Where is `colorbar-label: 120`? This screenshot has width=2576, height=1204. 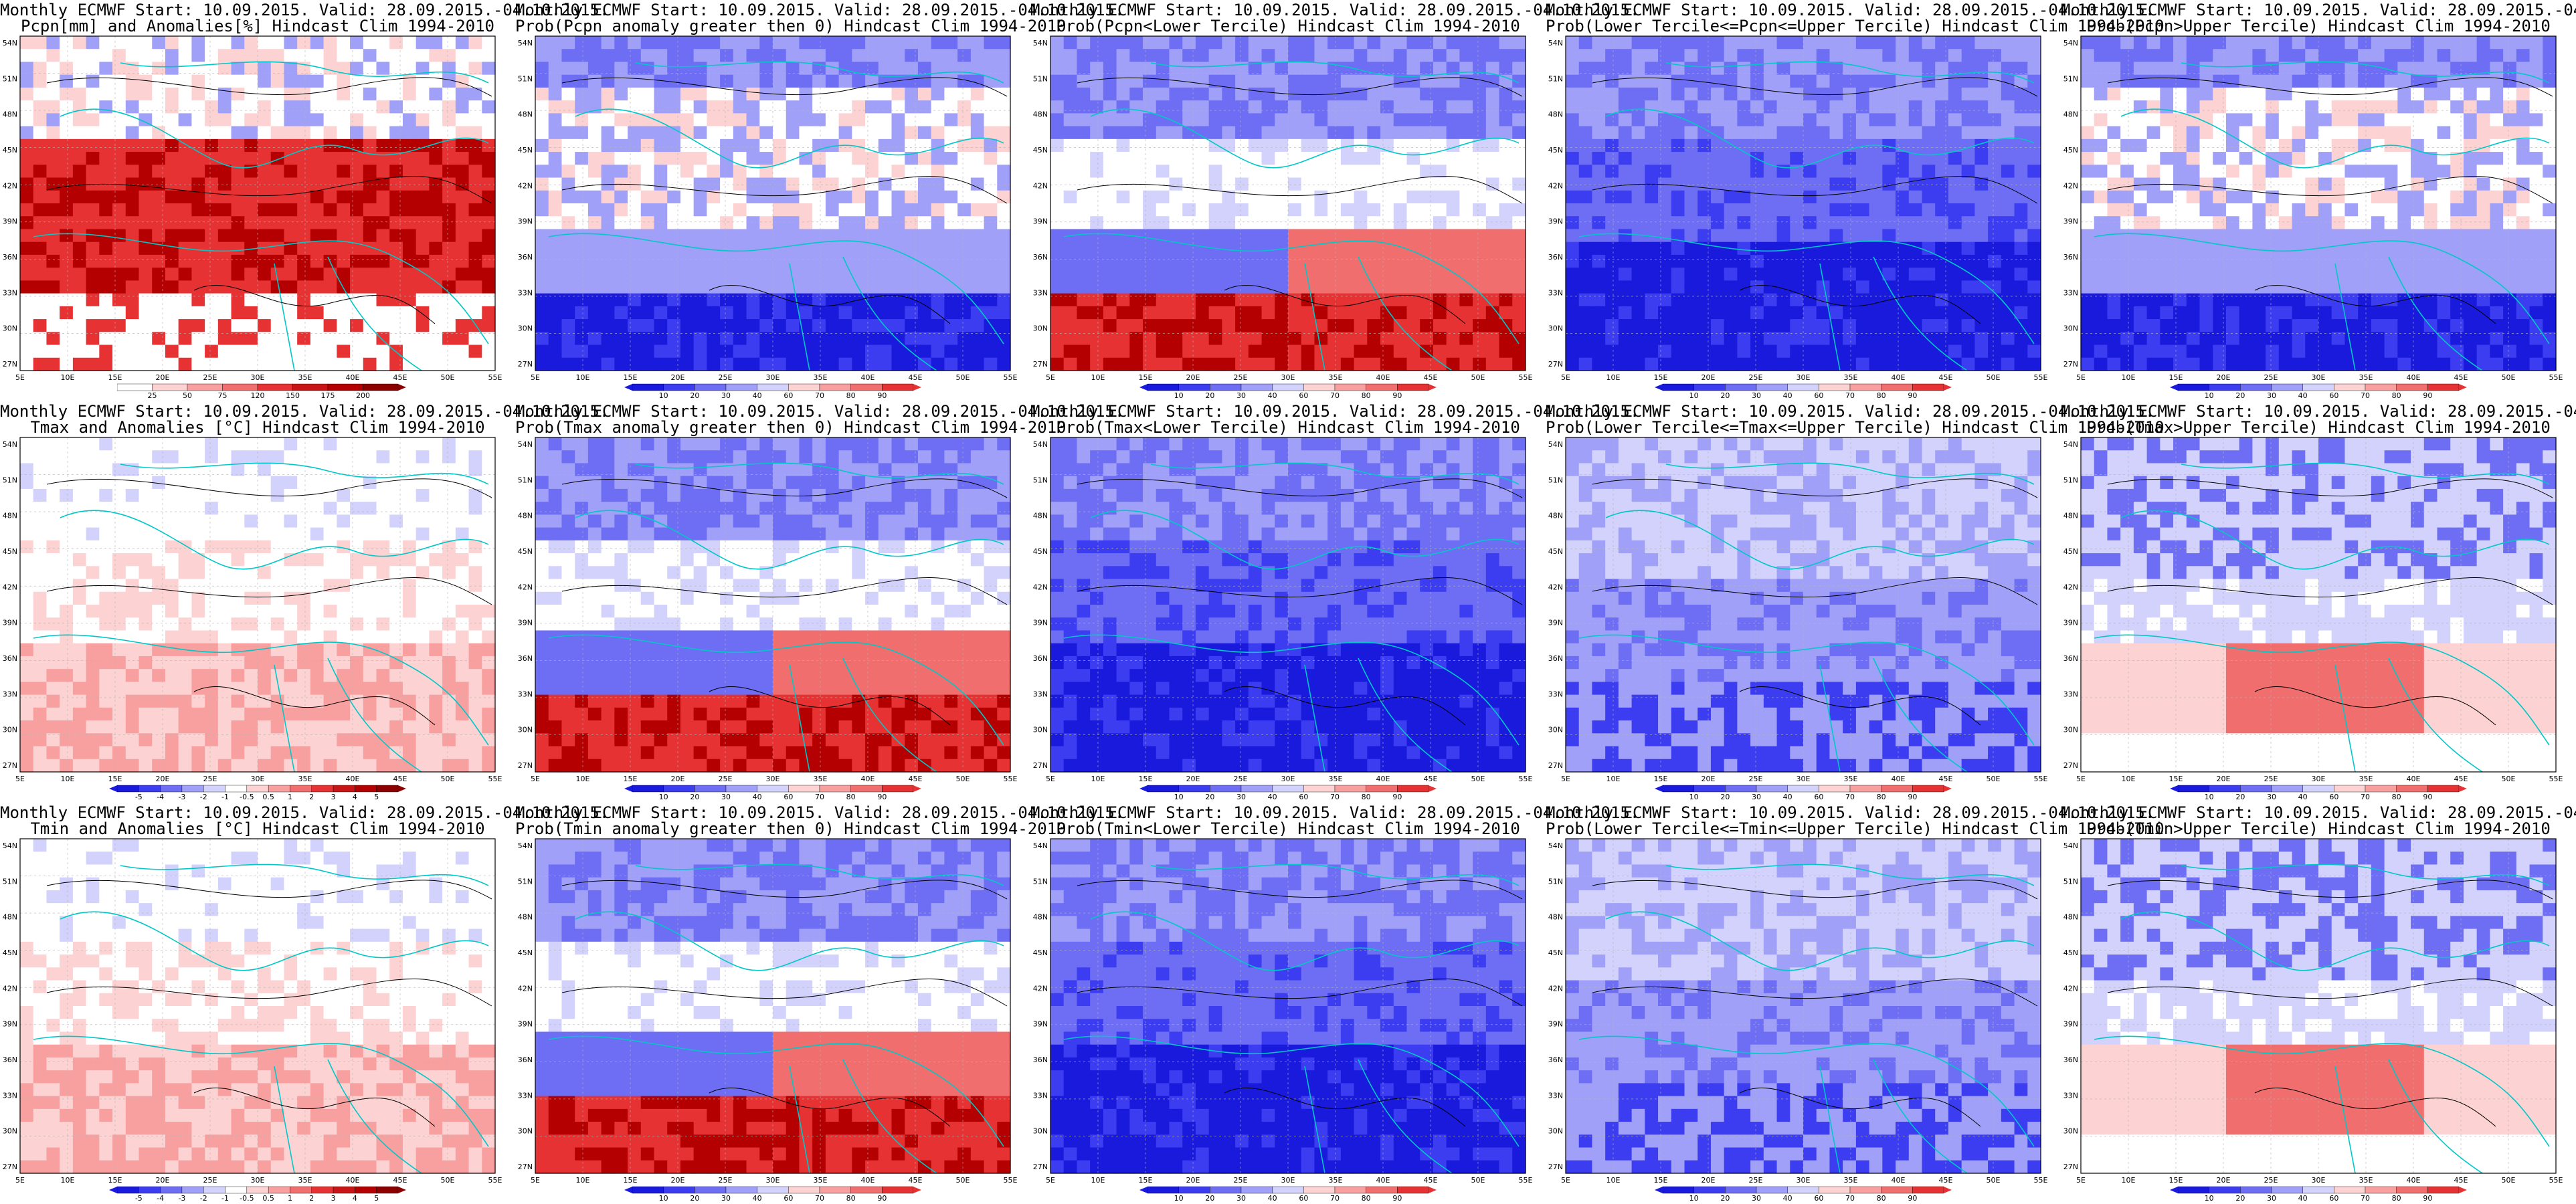 colorbar-label: 120 is located at coordinates (258, 395).